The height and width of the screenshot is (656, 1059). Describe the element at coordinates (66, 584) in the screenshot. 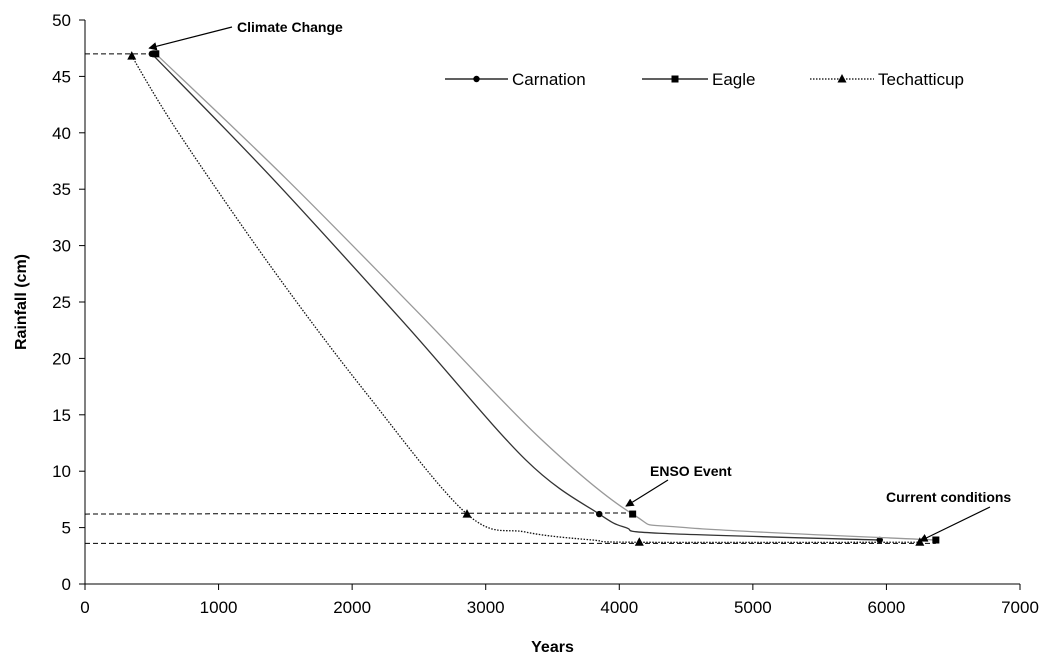

I see `y-tick-label: 0` at that location.